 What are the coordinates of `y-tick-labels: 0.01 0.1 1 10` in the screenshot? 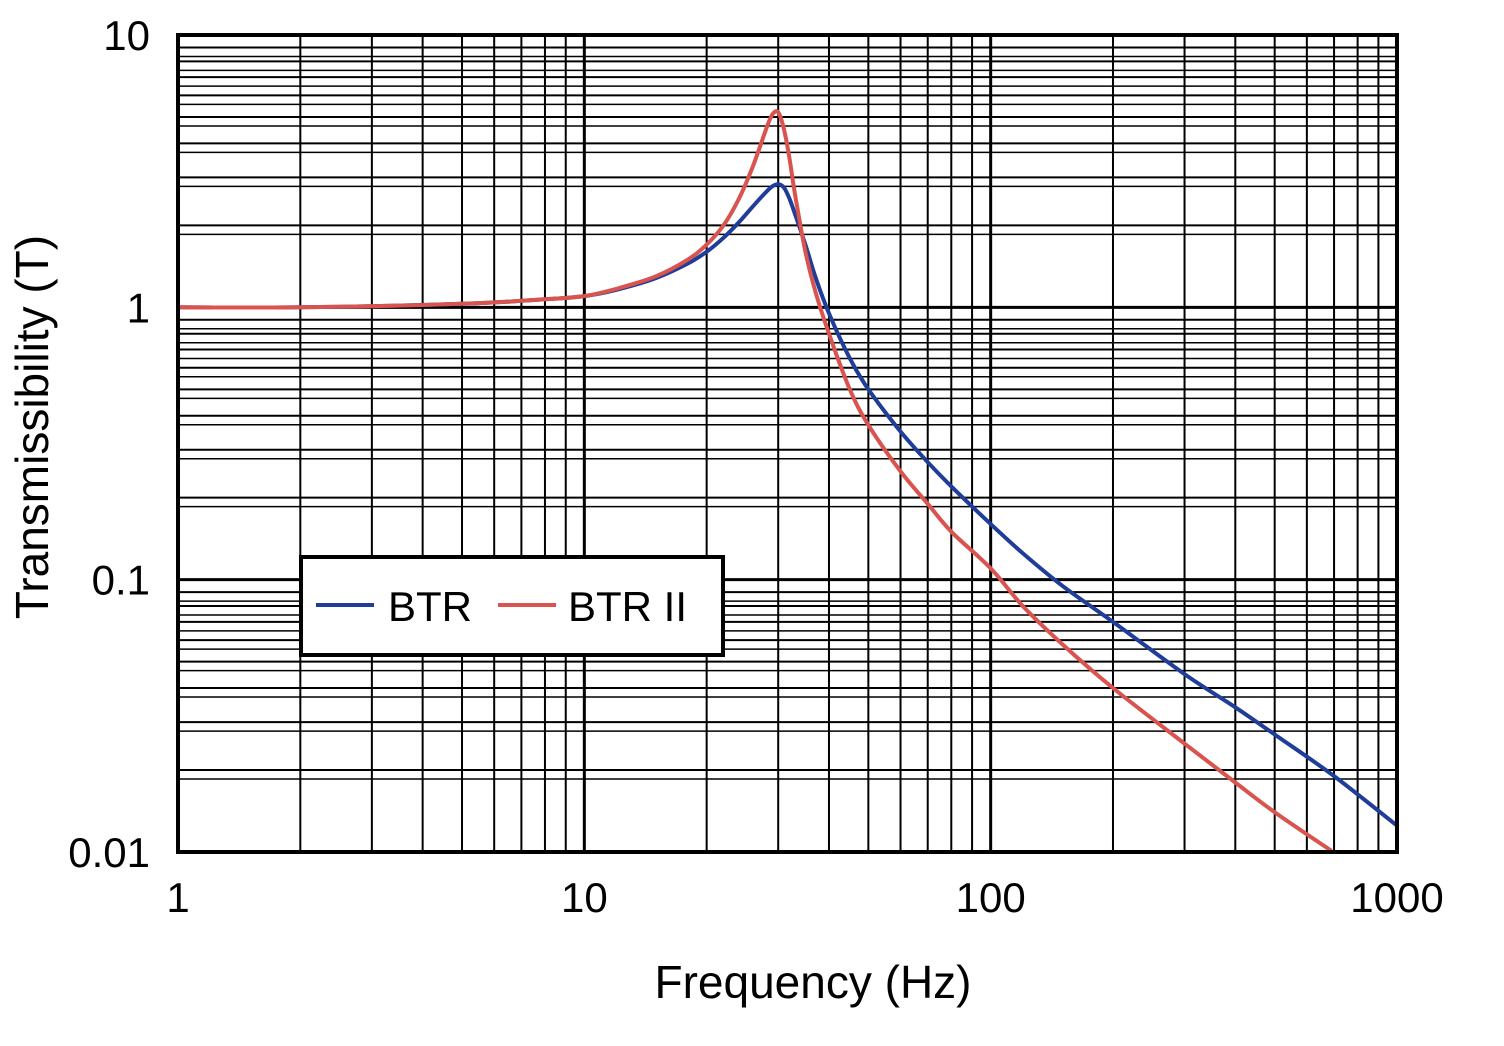 It's located at (109, 444).